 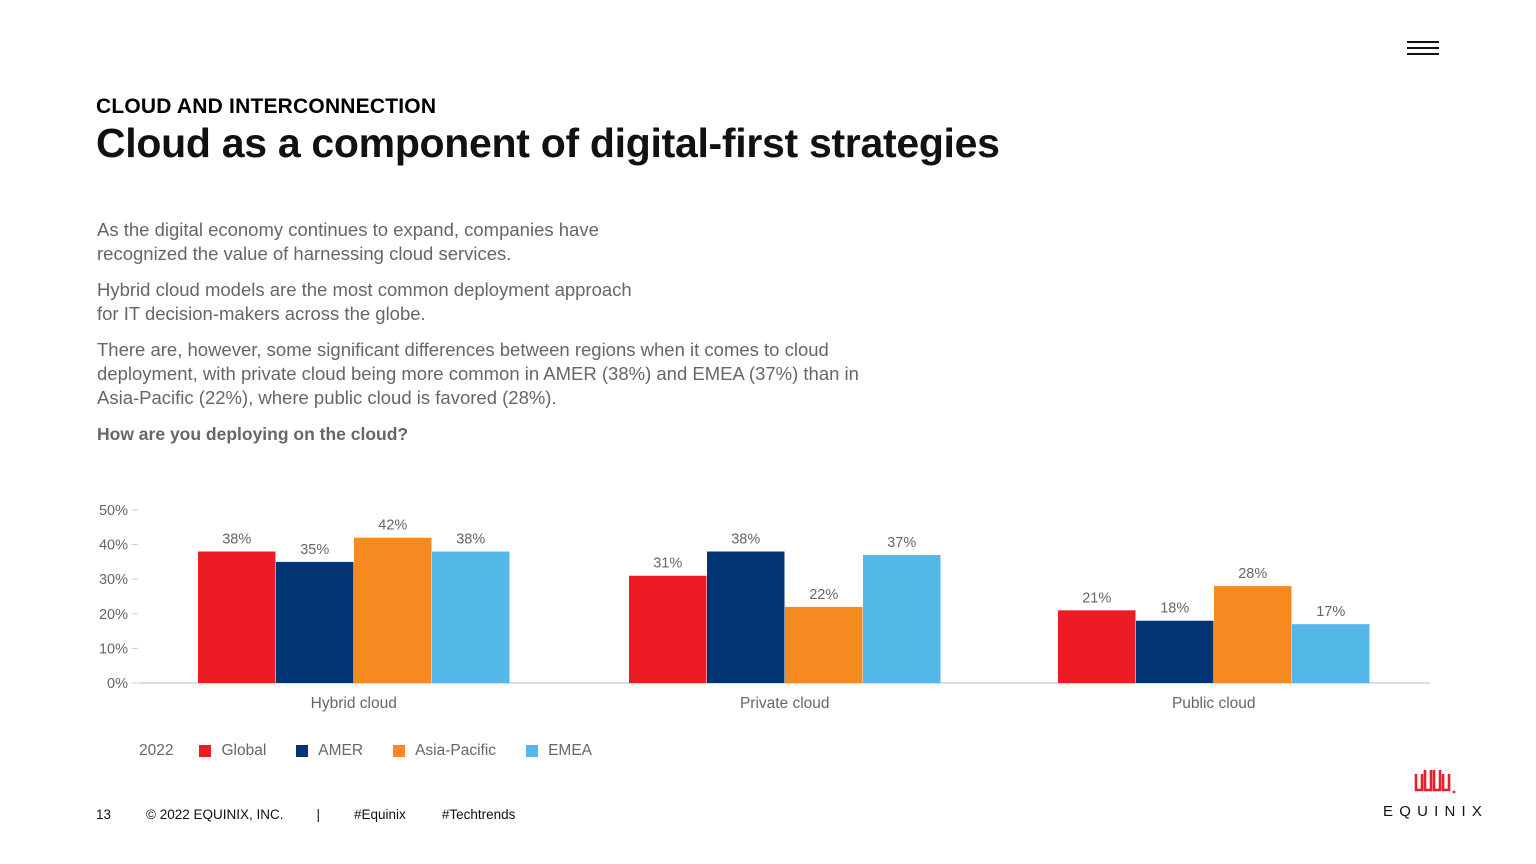 What do you see at coordinates (668, 629) in the screenshot?
I see `bar-private-cloud-global` at bounding box center [668, 629].